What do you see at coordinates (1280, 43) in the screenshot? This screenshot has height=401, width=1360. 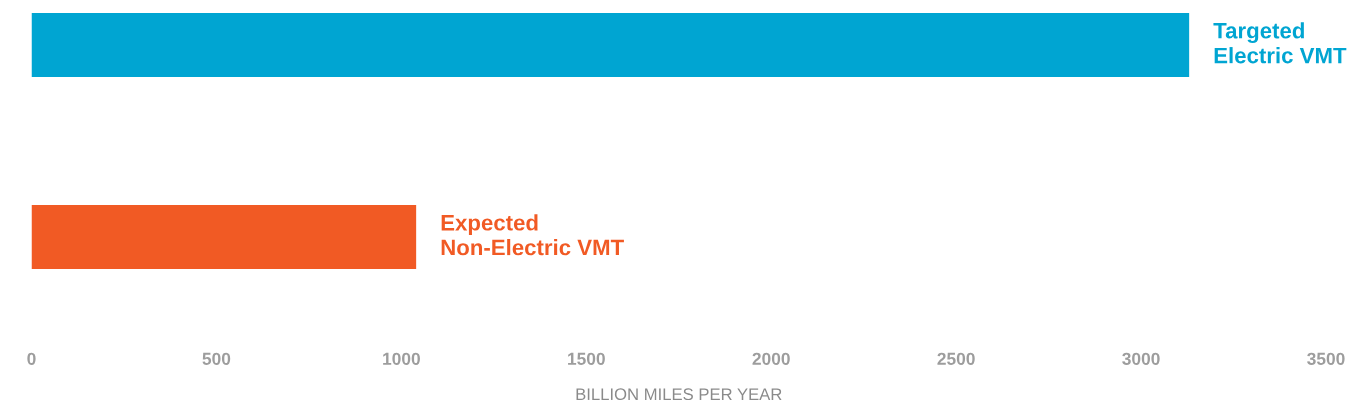 I see `y-tick-label: Targeted Electric VMT` at bounding box center [1280, 43].